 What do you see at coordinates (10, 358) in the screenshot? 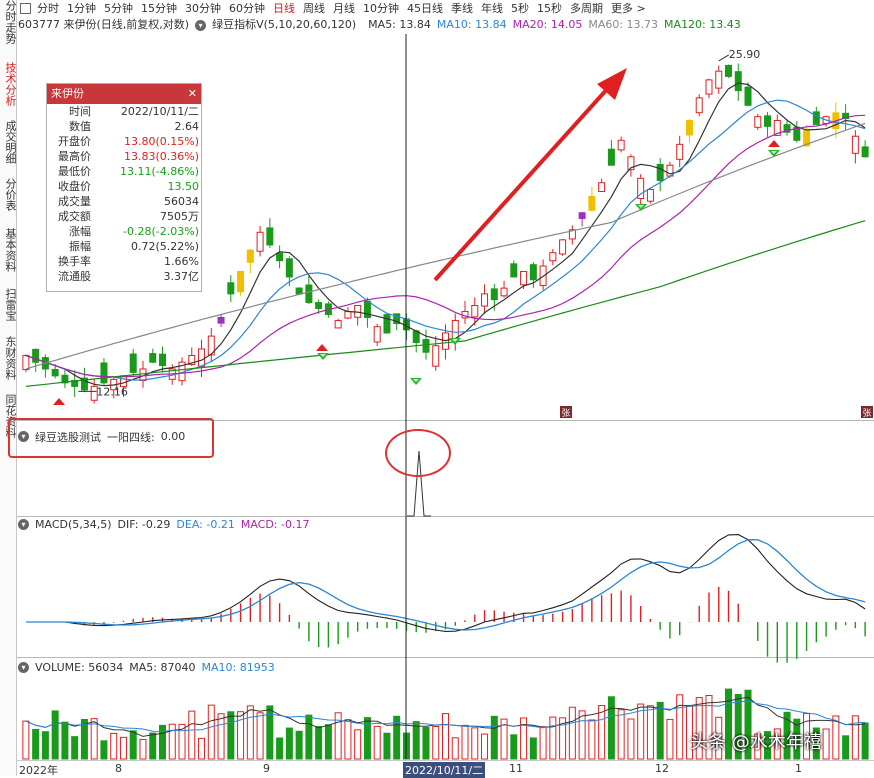
I see `left-nav-item: 东财资料` at bounding box center [10, 358].